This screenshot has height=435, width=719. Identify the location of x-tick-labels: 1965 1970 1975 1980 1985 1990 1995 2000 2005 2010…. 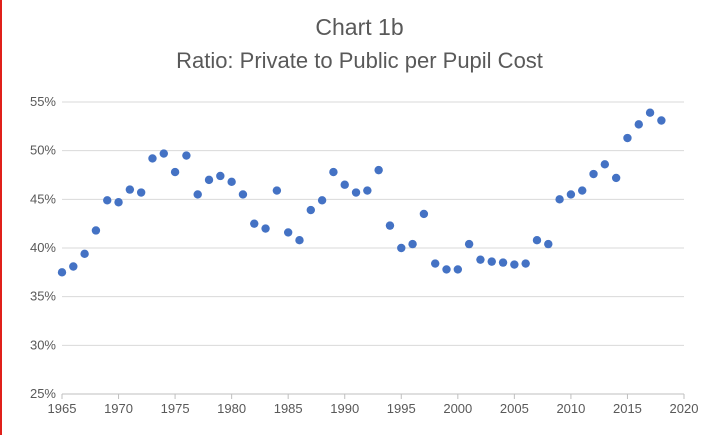
(373, 408).